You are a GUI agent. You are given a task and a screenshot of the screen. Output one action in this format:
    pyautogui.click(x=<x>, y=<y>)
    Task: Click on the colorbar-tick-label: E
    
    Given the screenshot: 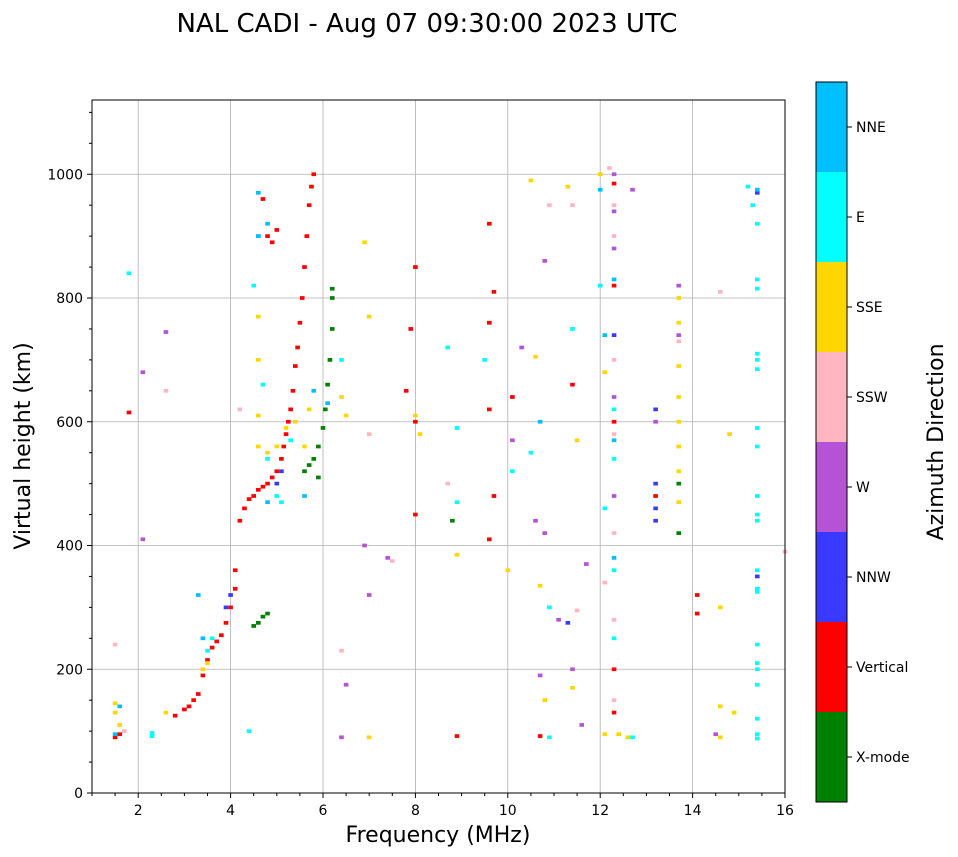 What is the action you would take?
    pyautogui.click(x=860, y=218)
    